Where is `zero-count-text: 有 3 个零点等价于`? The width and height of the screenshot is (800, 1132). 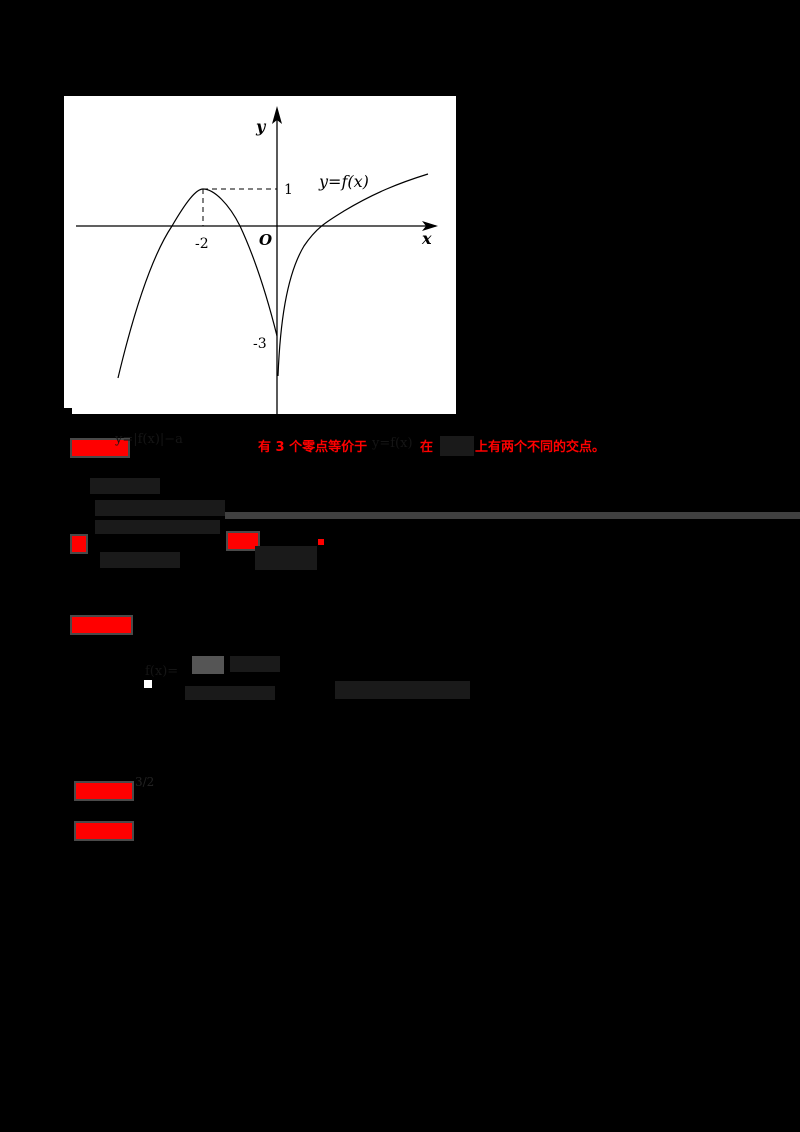
zero-count-text: 有 3 个零点等价于 is located at coordinates (313, 447).